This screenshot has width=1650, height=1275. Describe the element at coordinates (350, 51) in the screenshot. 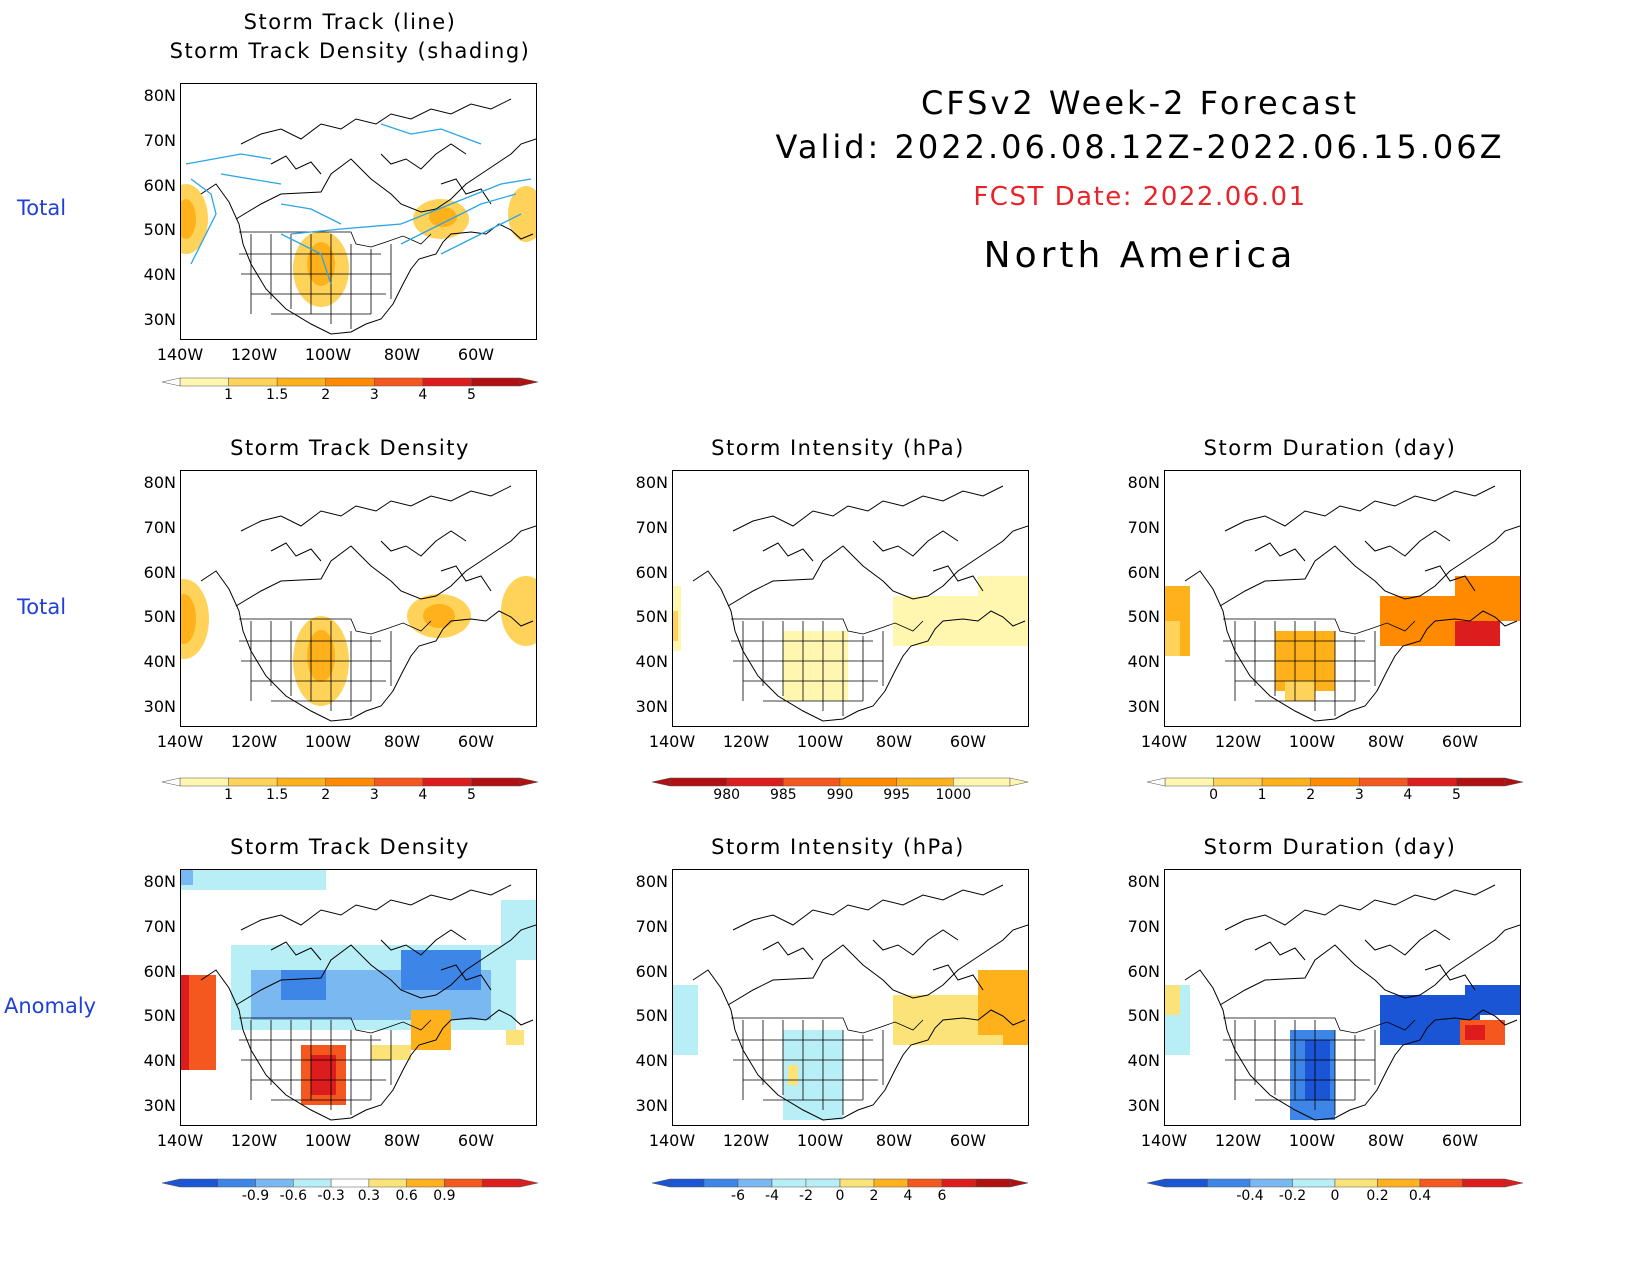

I see `panel-title-storm-track-shading: Storm Track Density (shading)` at that location.